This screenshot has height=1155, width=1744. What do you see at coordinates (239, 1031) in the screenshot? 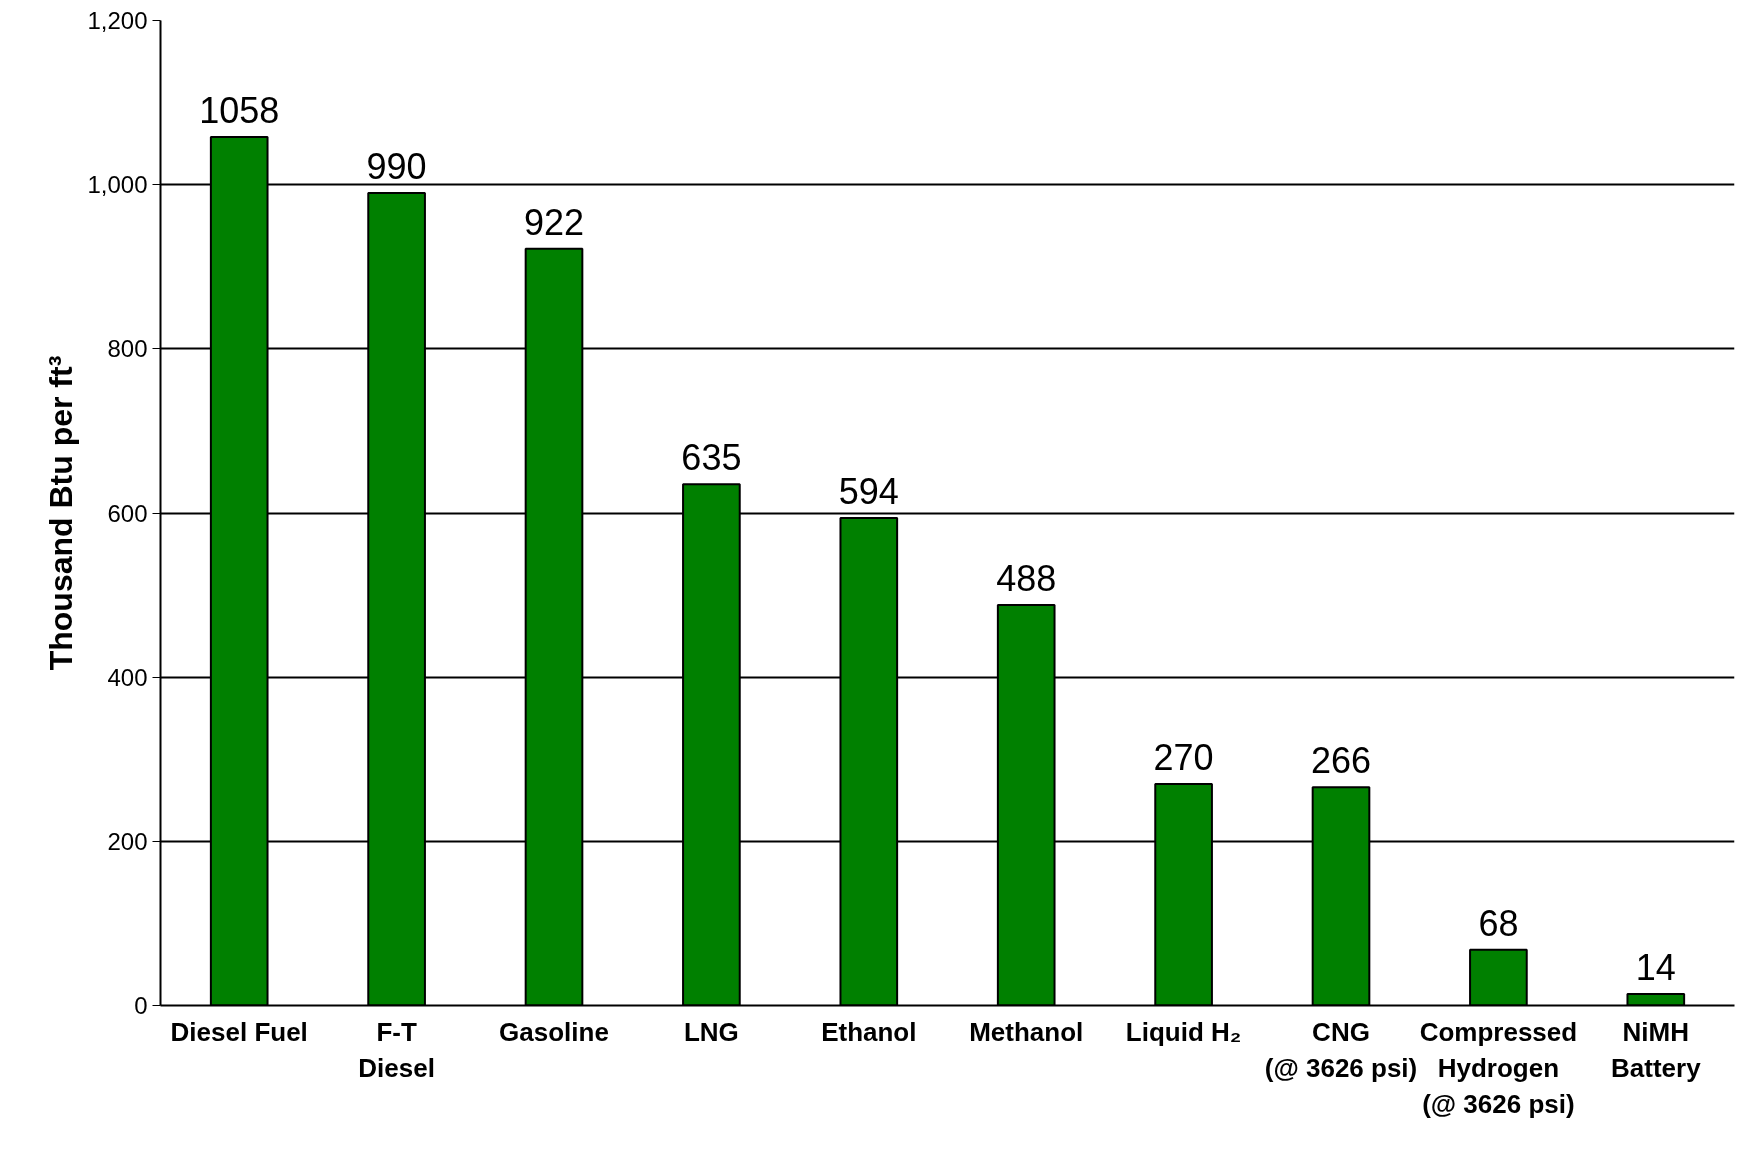
I see `x-tick-label: Diesel Fuel` at bounding box center [239, 1031].